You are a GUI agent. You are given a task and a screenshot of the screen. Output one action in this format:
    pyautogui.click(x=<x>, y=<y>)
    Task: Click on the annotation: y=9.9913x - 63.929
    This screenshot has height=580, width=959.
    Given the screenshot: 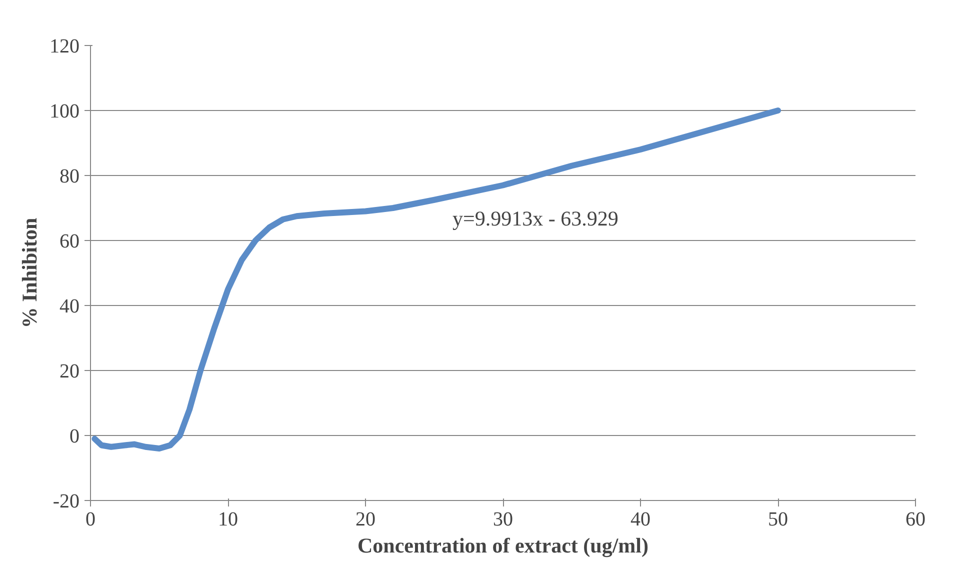 What is the action you would take?
    pyautogui.click(x=535, y=218)
    